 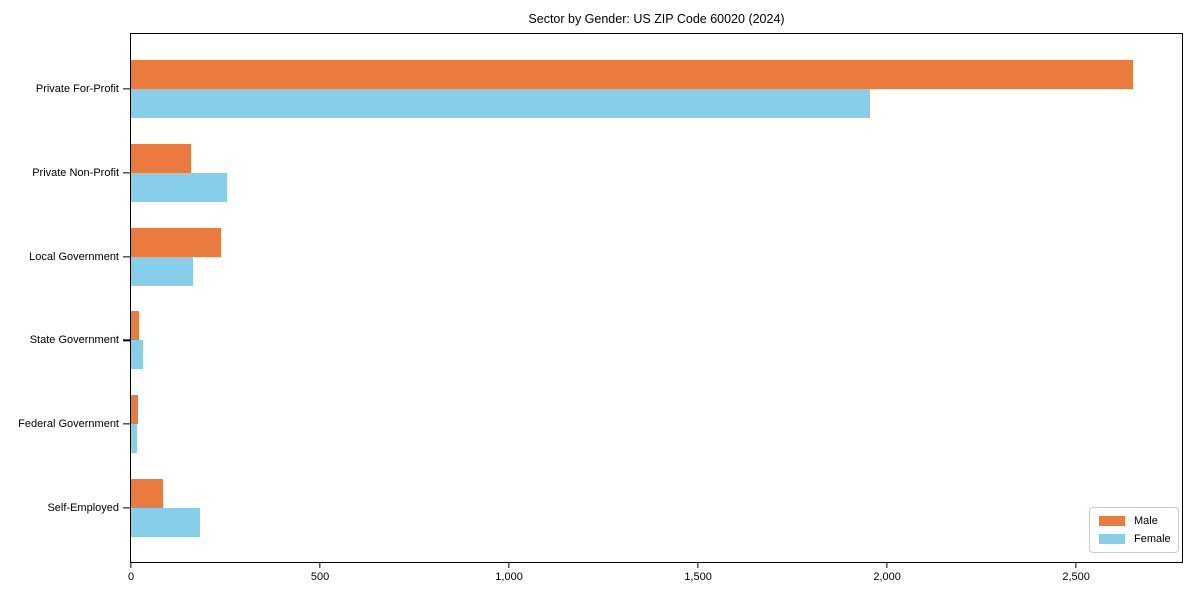 I want to click on bar-group-local-government: Local Government, so click(x=605, y=256).